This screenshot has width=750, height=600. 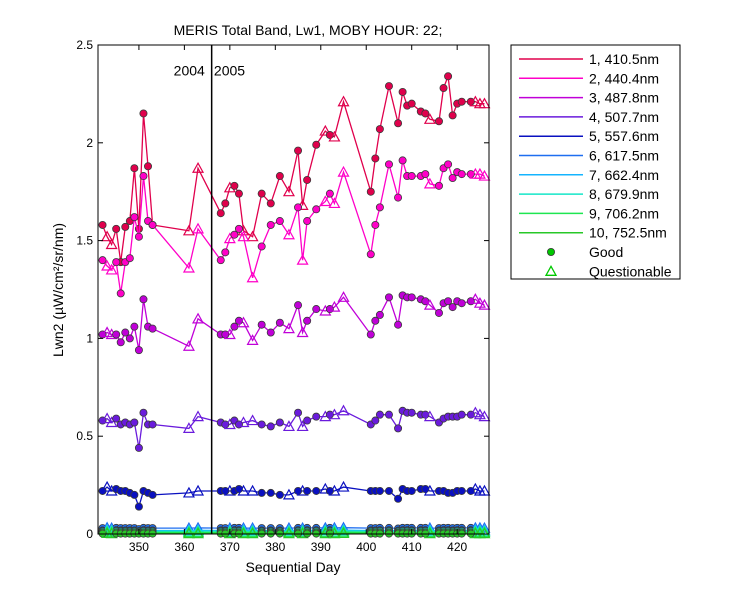 I want to click on legend-label-questionable: Questionable, so click(x=630, y=271).